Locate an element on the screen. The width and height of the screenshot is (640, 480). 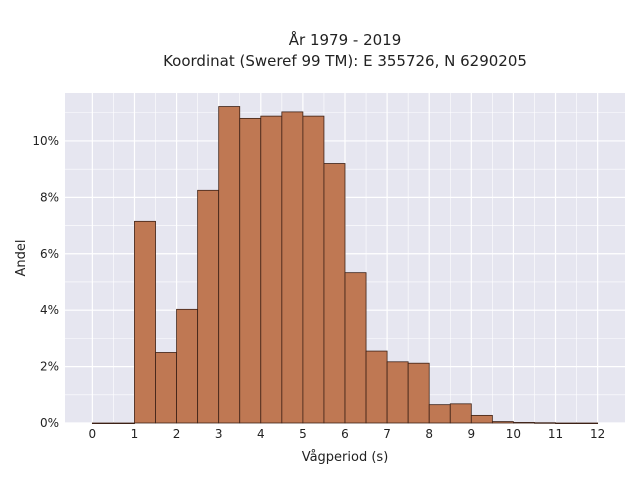
chart-title-line1: År 1979 - 2019 is located at coordinates (345, 39).